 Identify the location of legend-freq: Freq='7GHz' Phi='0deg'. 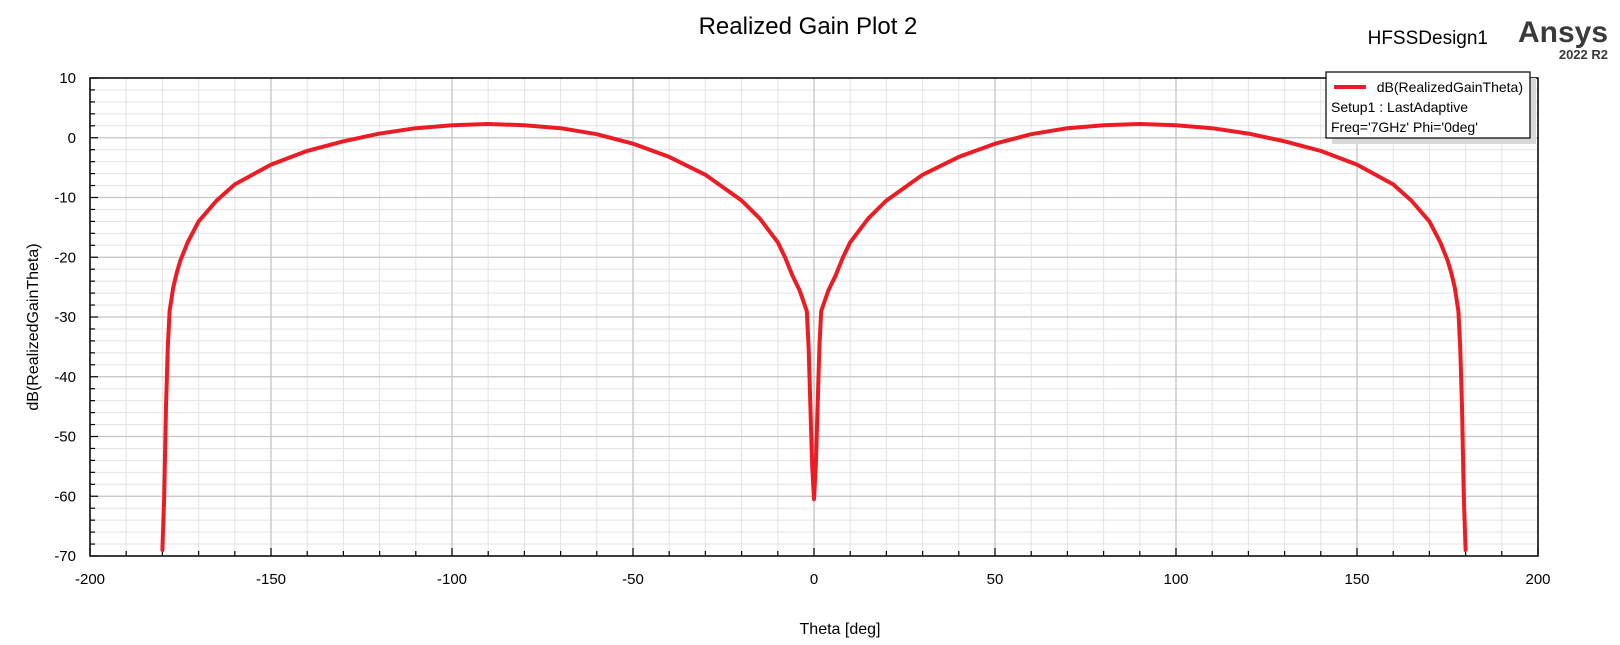
(1404, 127).